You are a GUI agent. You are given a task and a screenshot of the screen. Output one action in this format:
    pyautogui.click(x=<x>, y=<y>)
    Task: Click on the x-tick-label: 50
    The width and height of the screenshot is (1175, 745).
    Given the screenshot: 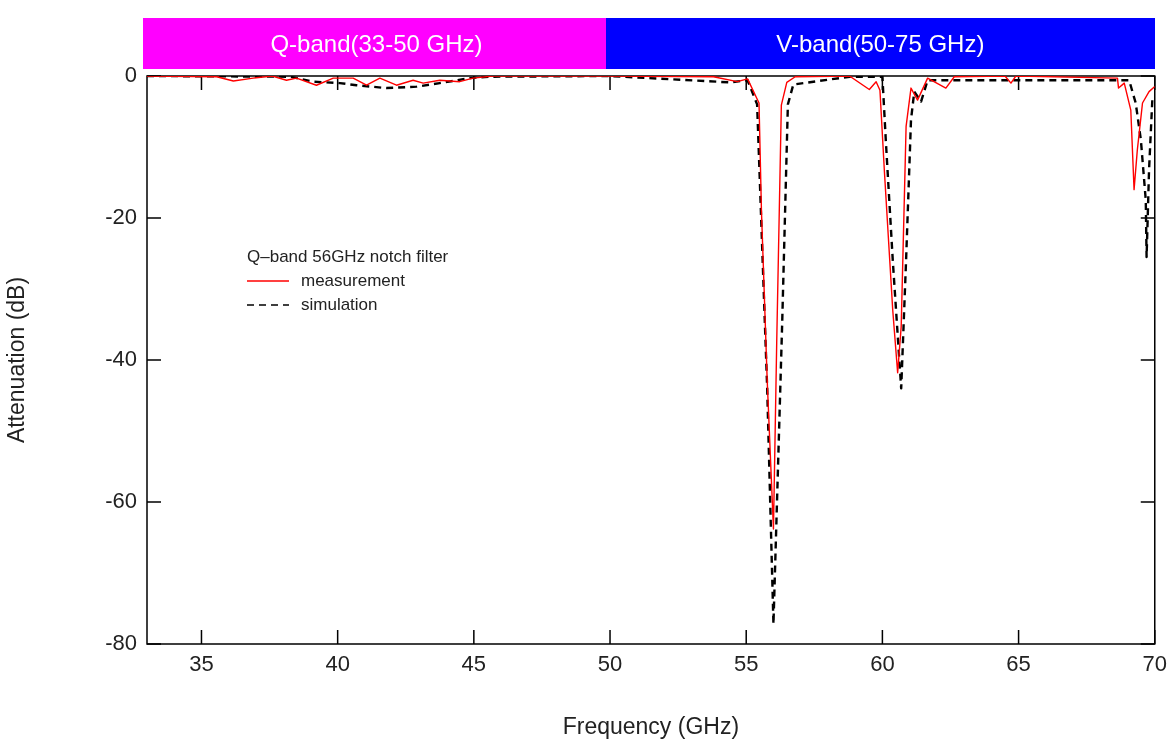 What is the action you would take?
    pyautogui.click(x=610, y=664)
    